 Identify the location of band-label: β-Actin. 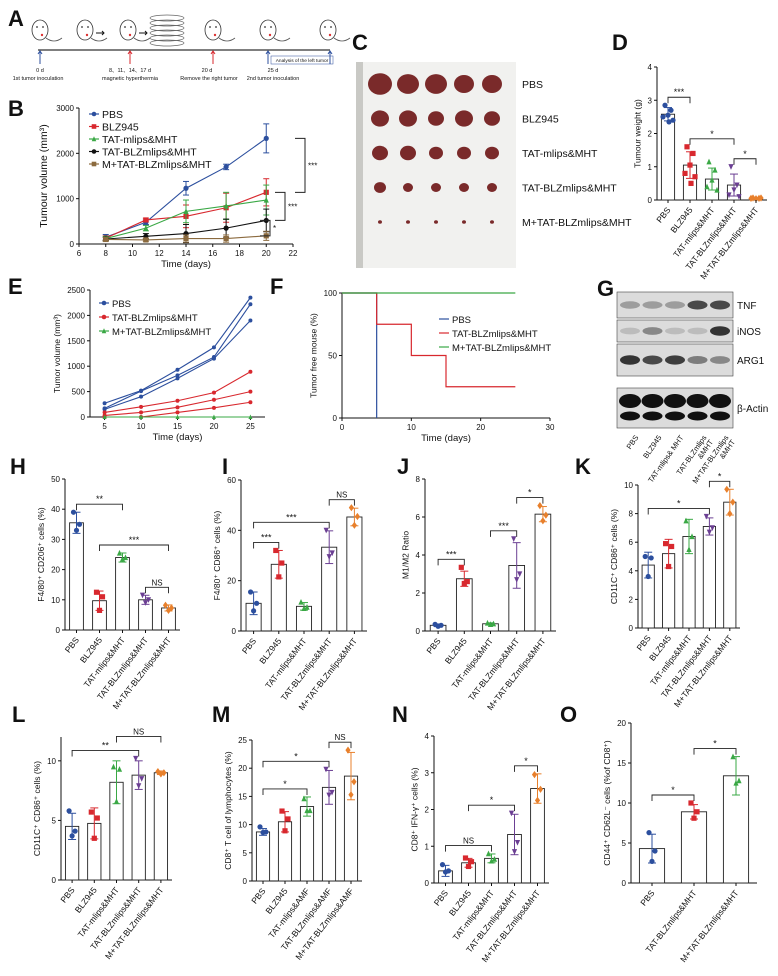
(752, 409).